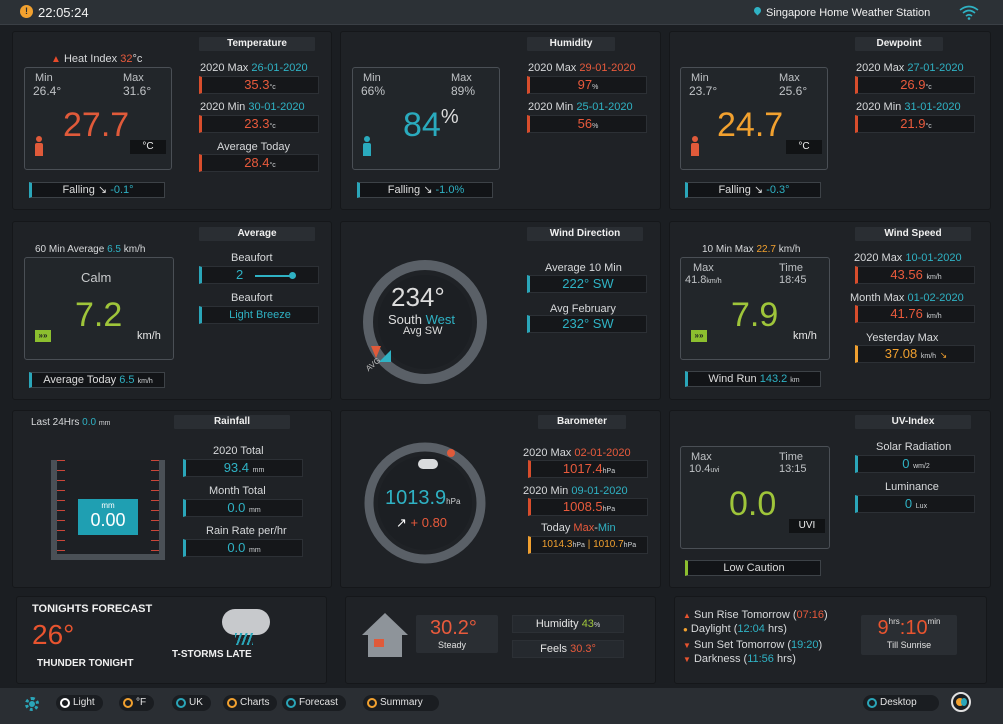 The width and height of the screenshot is (1003, 724). Describe the element at coordinates (848, 13) in the screenshot. I see `station-name: Singapore Home Weather Station` at that location.